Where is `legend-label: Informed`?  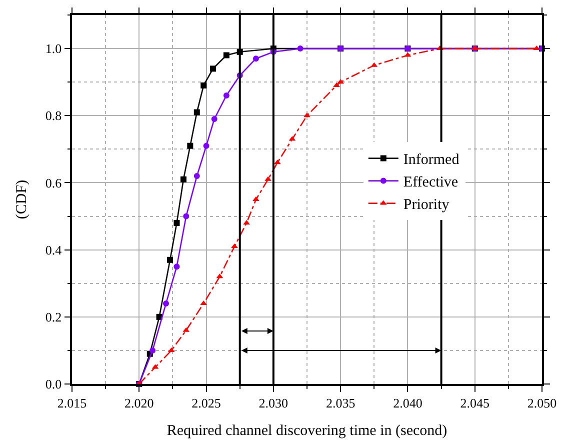 legend-label: Informed is located at coordinates (431, 160).